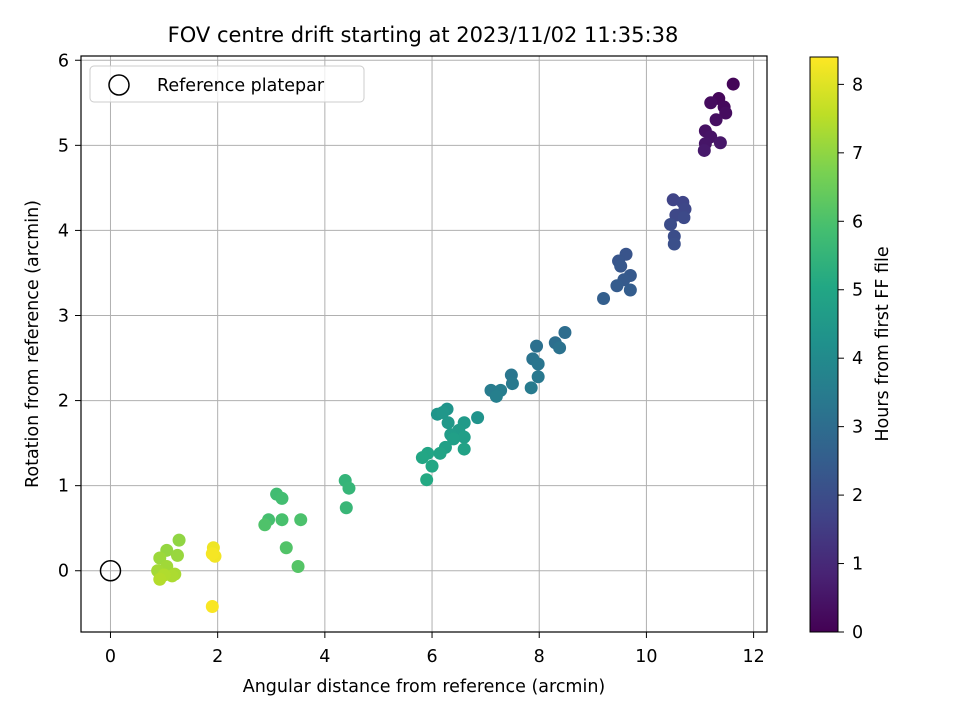 The width and height of the screenshot is (960, 720). Describe the element at coordinates (217, 657) in the screenshot. I see `x-tick-label: 2` at that location.